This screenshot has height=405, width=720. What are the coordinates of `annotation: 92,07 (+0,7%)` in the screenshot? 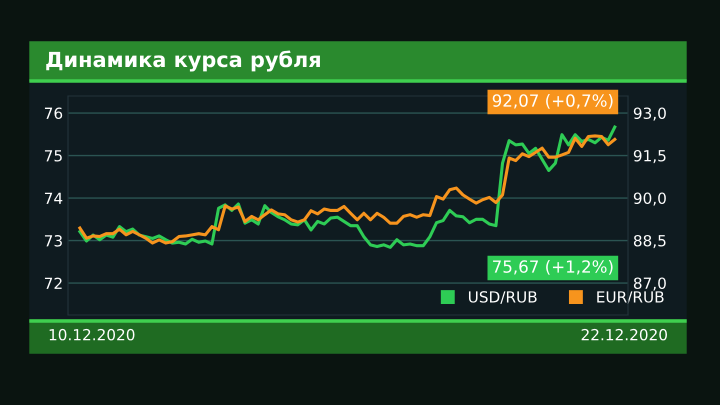 It's located at (552, 101).